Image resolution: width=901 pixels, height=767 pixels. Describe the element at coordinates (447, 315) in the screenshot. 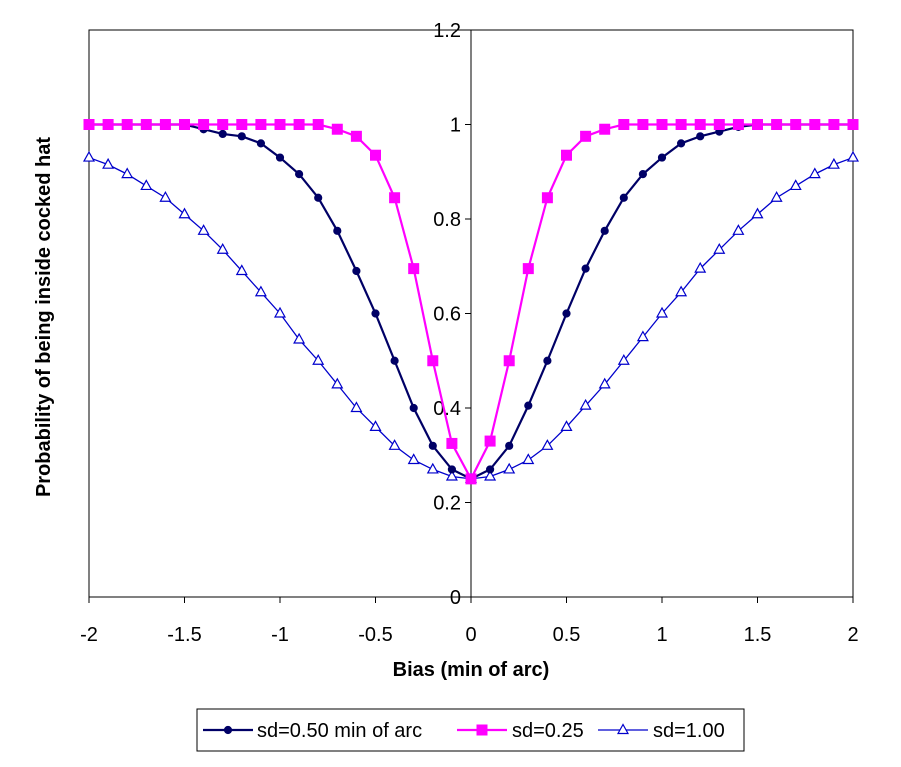

I see `y-tick-label: 0.6` at that location.